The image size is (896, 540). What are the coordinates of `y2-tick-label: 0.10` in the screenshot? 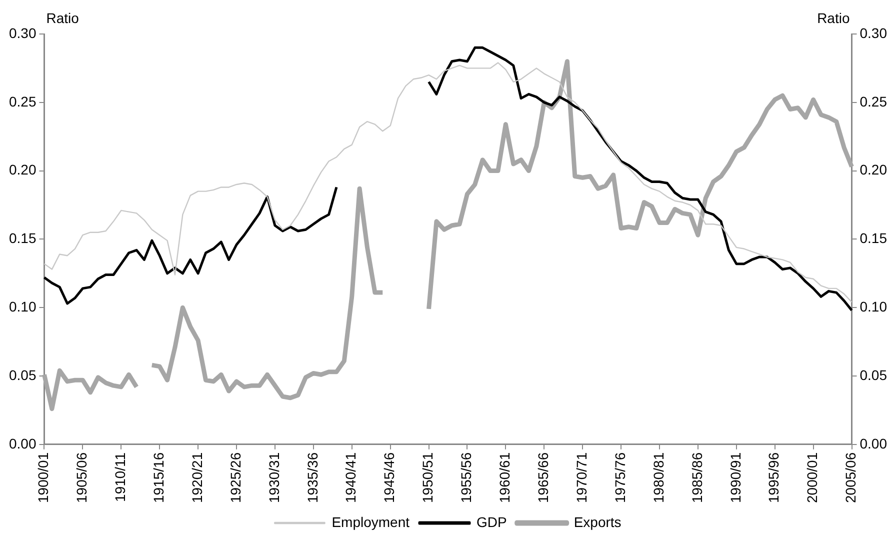 It's located at (874, 306).